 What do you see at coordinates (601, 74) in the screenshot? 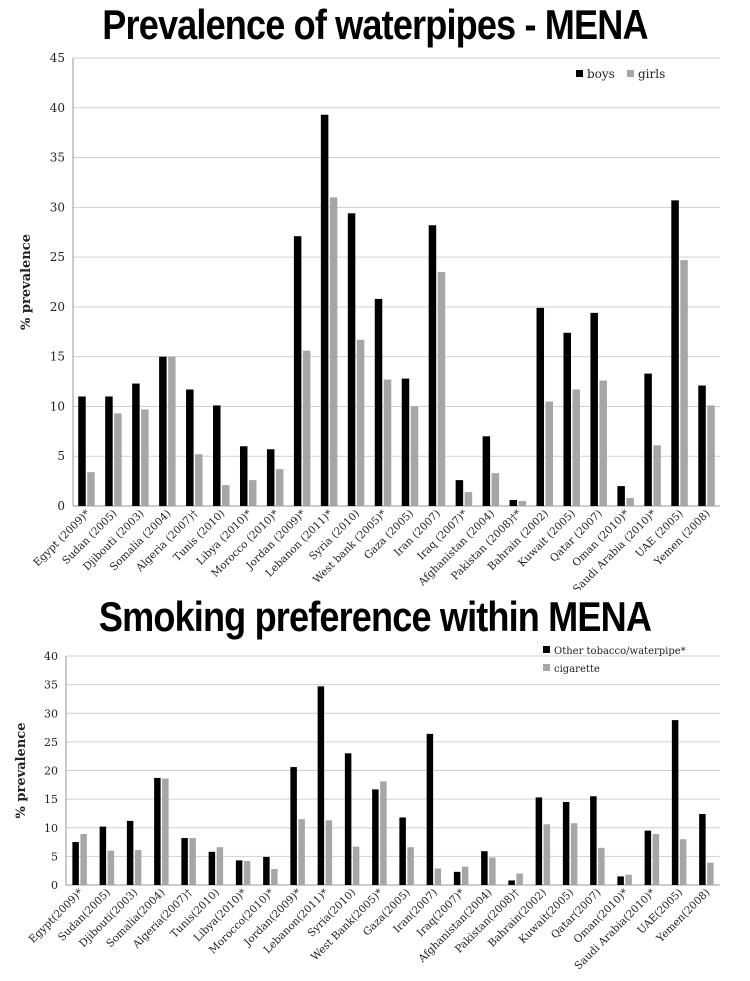
I see `legend-label: boys` at bounding box center [601, 74].